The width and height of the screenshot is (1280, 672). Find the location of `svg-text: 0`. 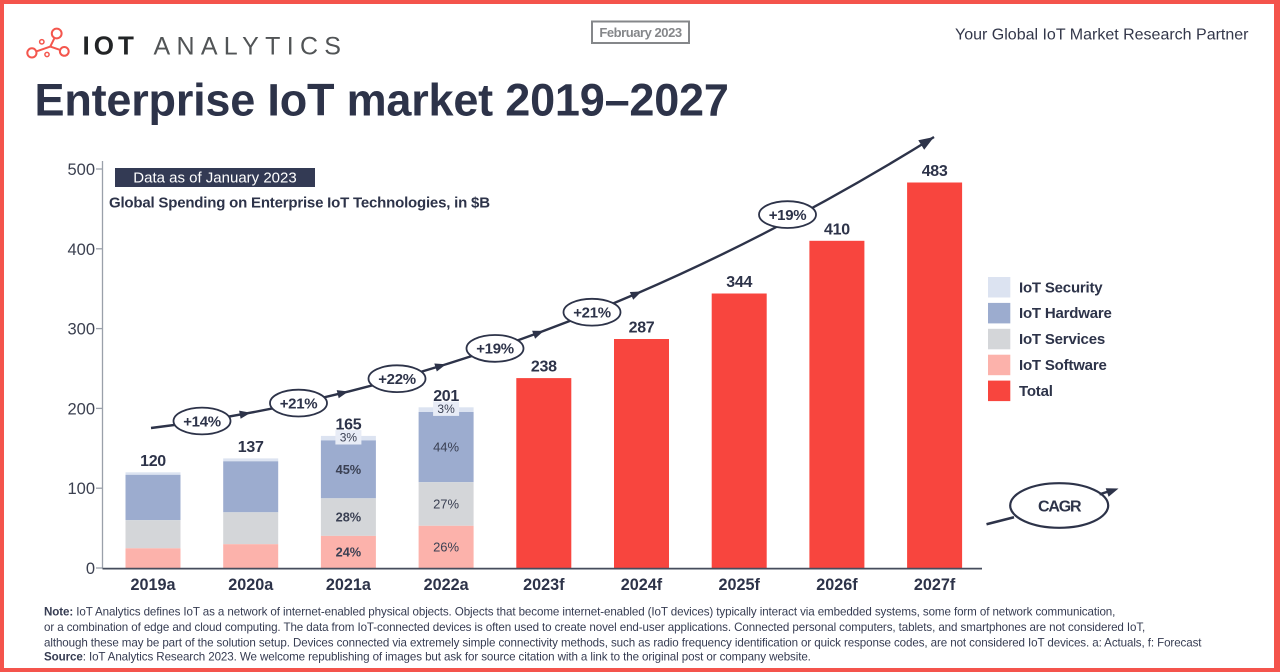

svg-text: 0 is located at coordinates (90, 569).